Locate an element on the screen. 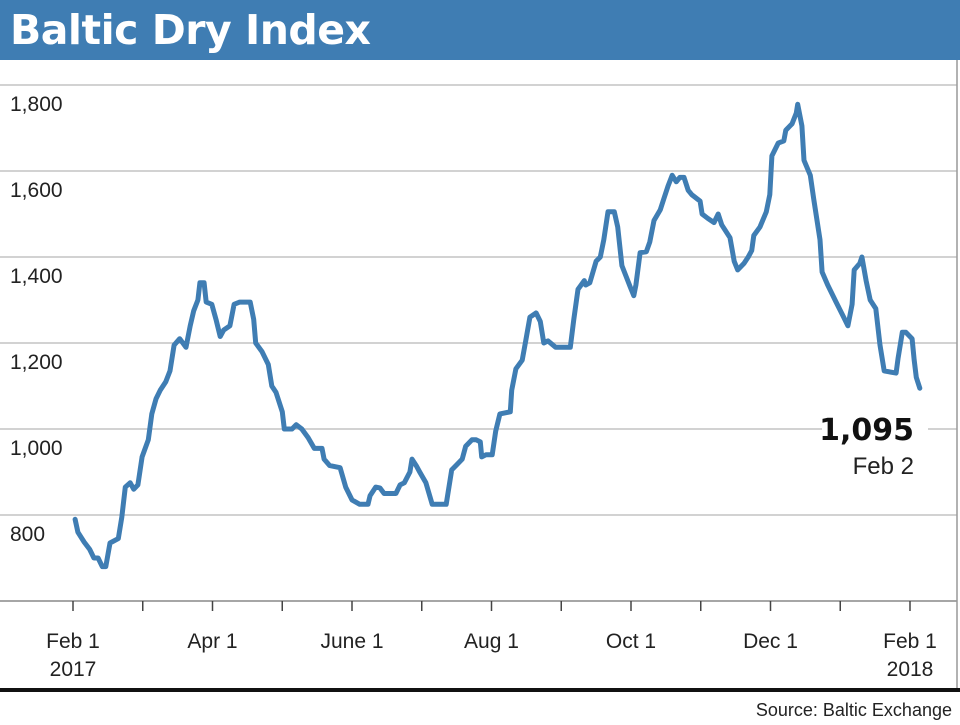 The image size is (960, 725). x-tick-year-label: 2018 is located at coordinates (910, 669).